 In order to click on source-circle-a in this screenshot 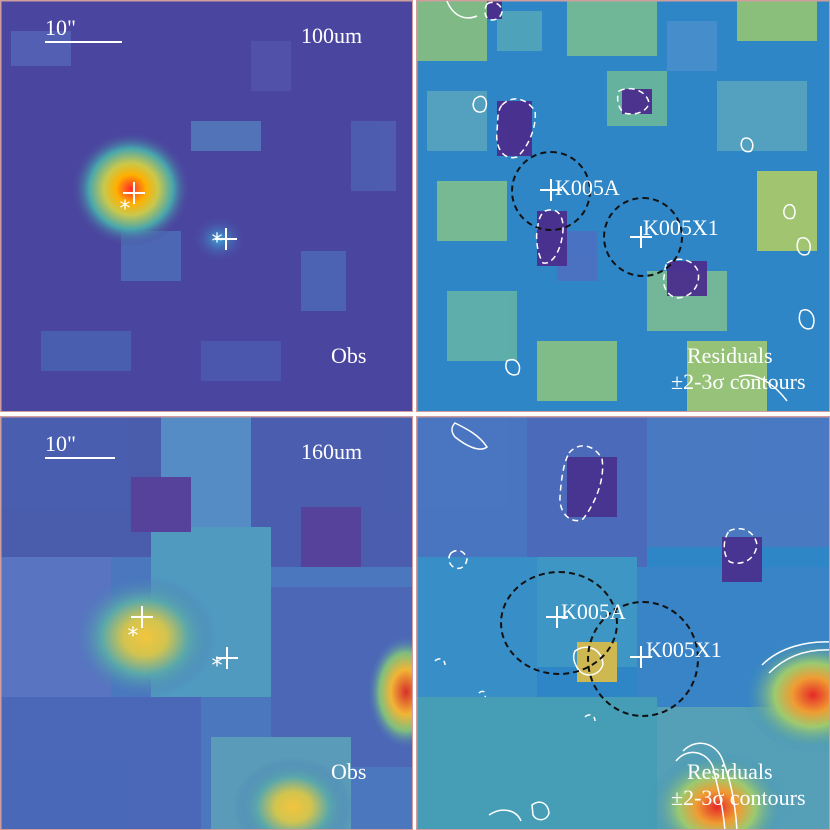, I will do `click(551, 191)`.